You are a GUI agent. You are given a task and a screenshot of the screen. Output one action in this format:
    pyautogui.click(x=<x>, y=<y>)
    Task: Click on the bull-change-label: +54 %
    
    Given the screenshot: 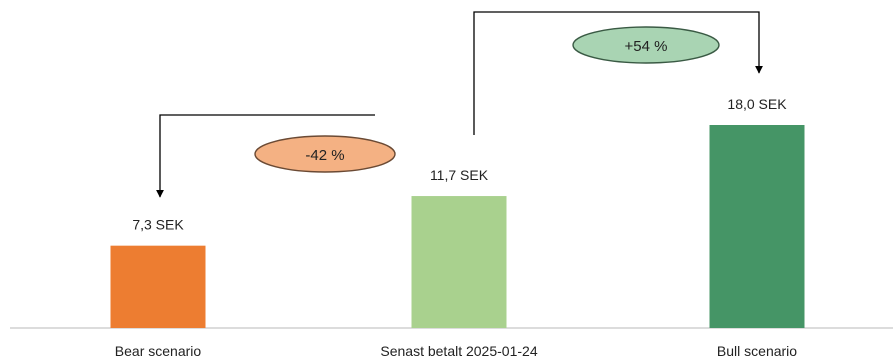 What is the action you would take?
    pyautogui.click(x=646, y=46)
    